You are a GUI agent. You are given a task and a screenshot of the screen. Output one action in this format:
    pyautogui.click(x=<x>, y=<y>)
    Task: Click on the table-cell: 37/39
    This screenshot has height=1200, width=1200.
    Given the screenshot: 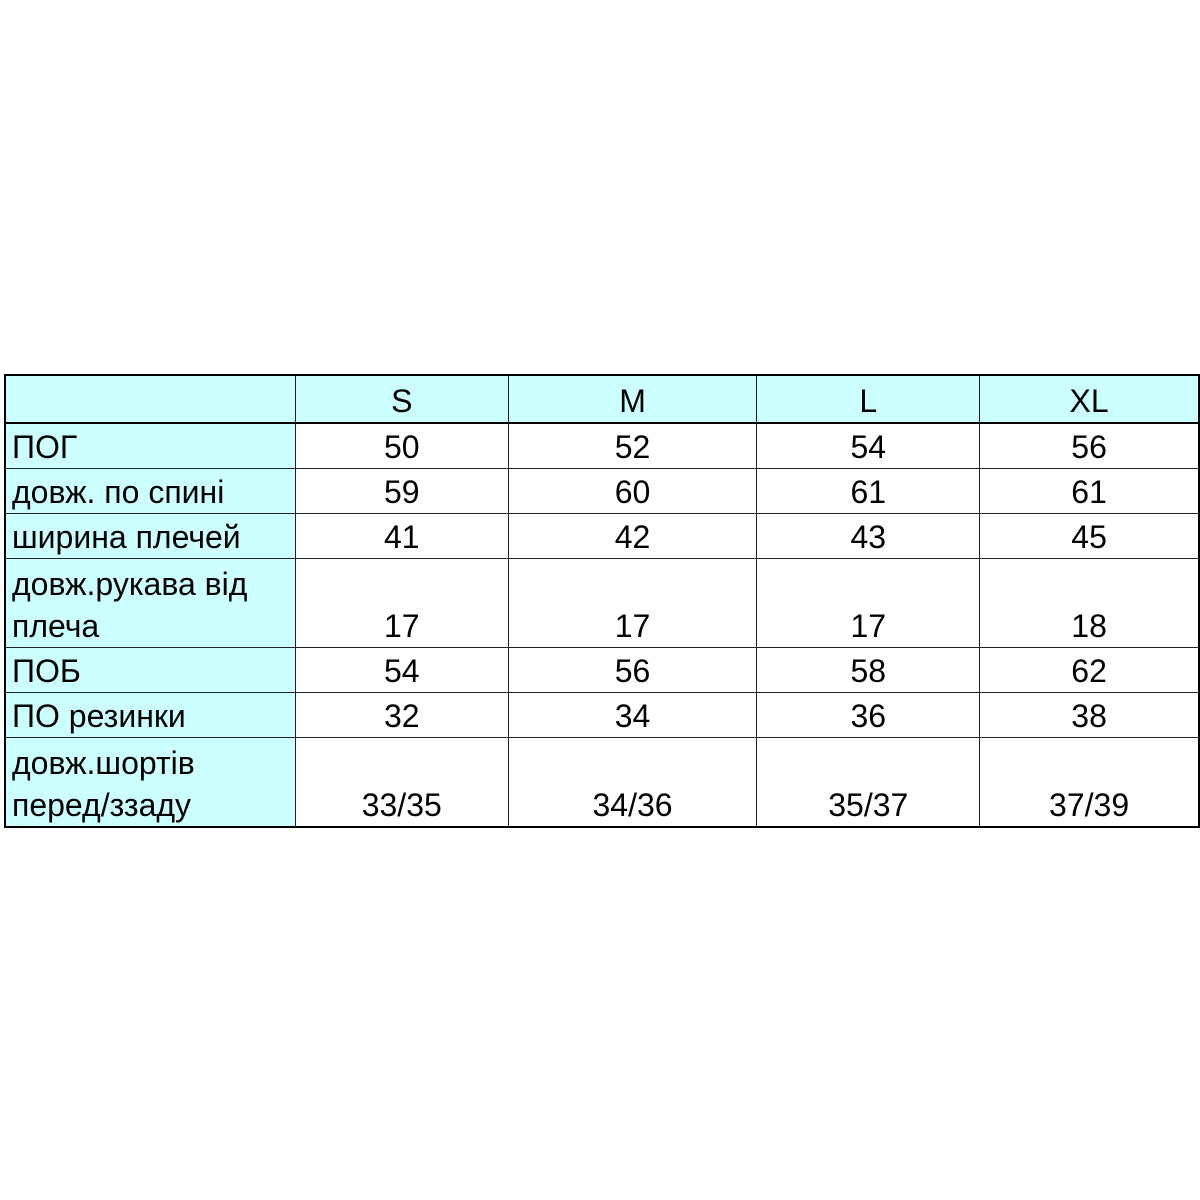 What is the action you would take?
    pyautogui.click(x=1089, y=782)
    